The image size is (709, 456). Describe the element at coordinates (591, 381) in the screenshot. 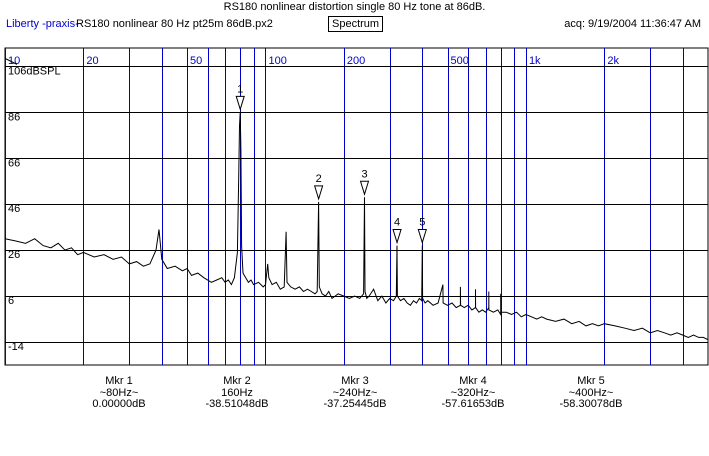

I see `marker-readout-name: Mkr 5` at that location.